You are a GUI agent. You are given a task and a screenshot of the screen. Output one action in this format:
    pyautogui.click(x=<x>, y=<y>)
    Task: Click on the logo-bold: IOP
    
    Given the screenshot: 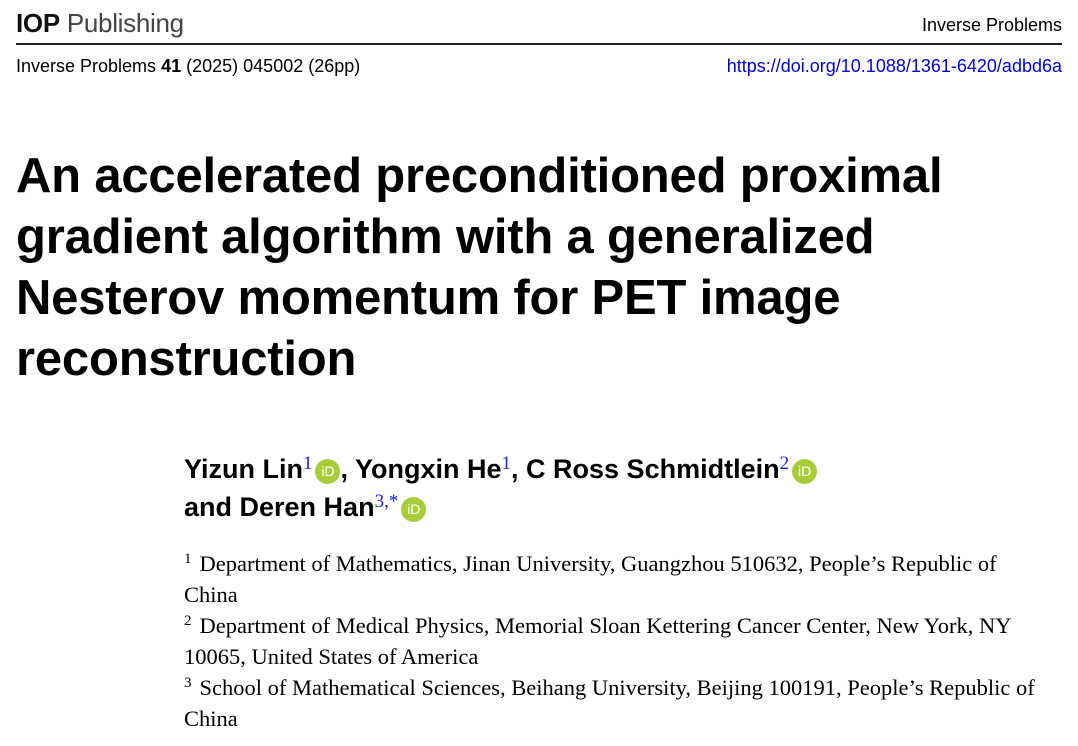 What is the action you would take?
    pyautogui.click(x=38, y=23)
    